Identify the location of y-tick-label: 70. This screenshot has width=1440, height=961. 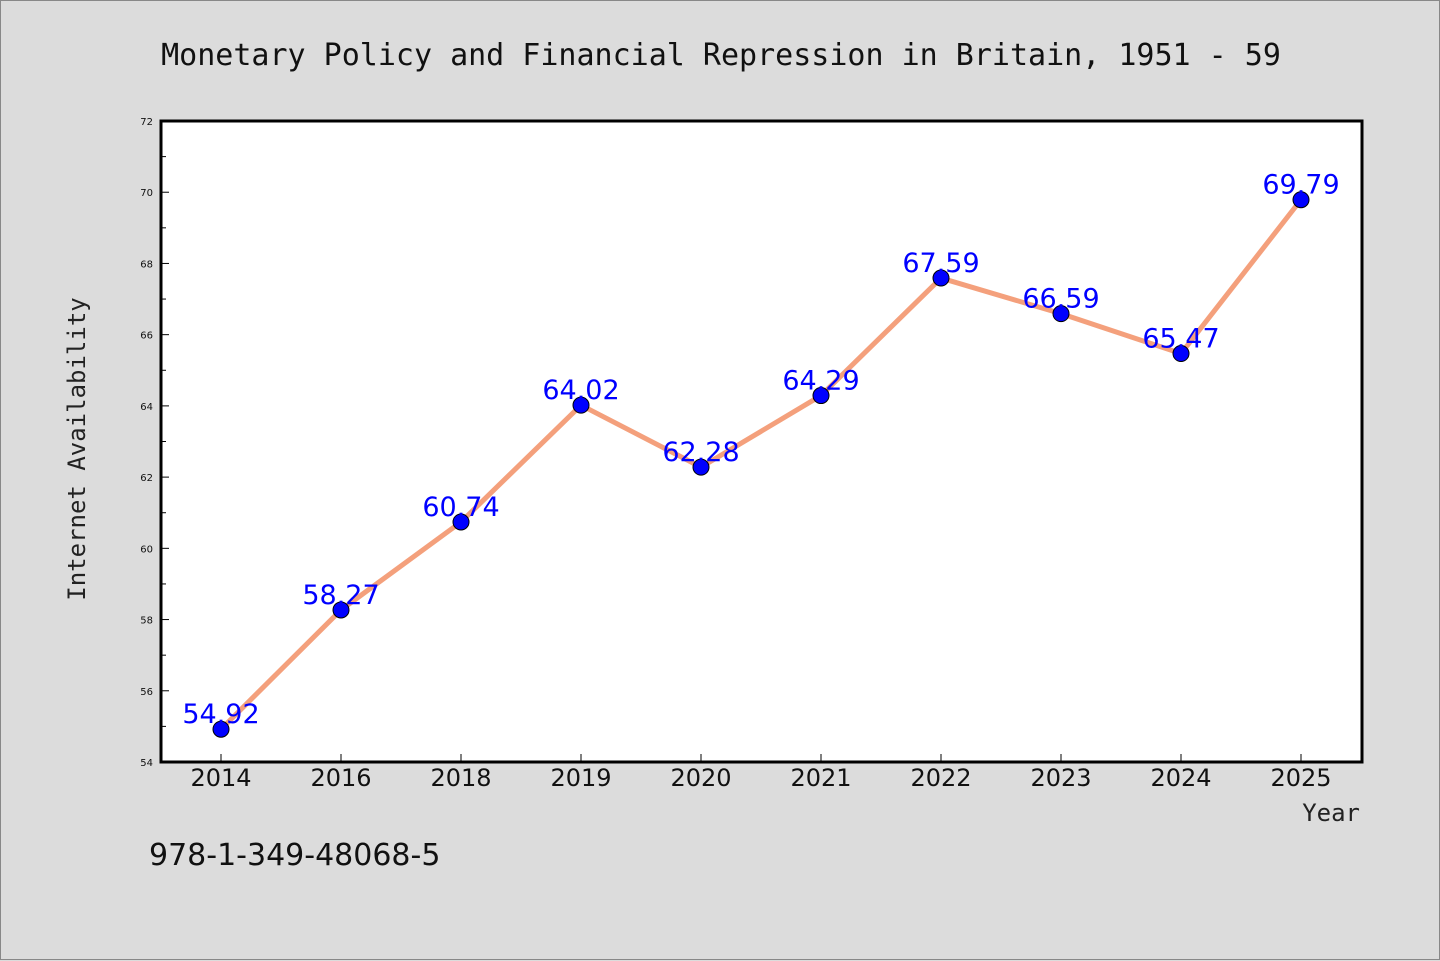
(146, 193).